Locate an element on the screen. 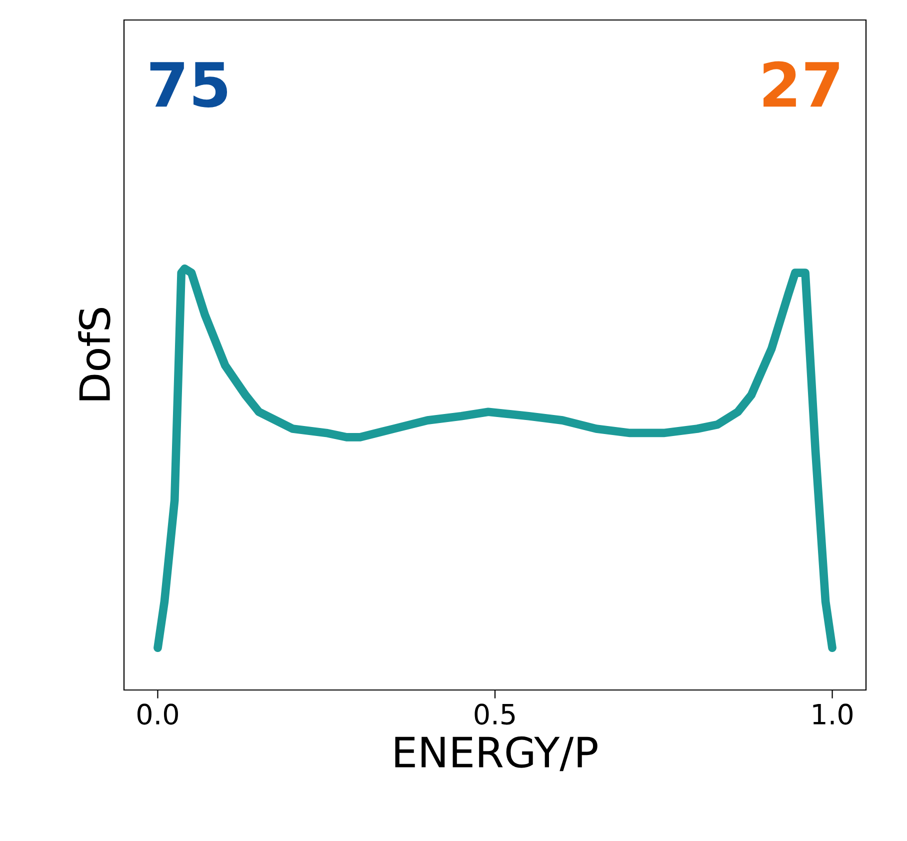 This screenshot has width=907, height=841. text: 75 is located at coordinates (189, 85).